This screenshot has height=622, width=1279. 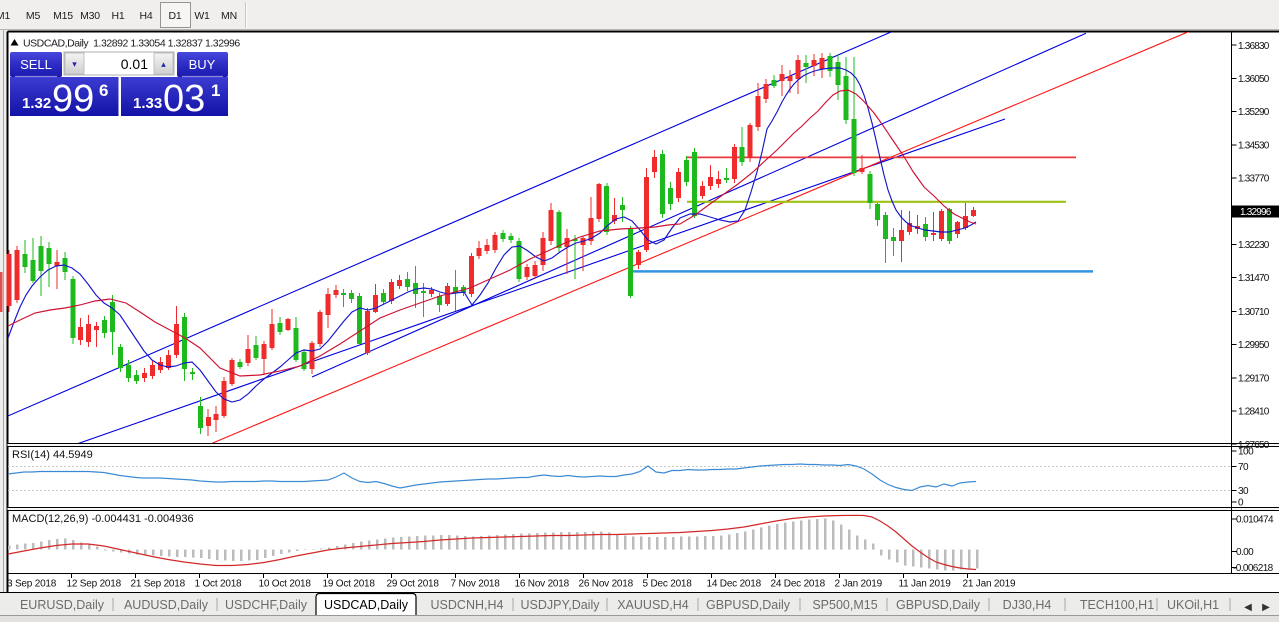 I want to click on svg-text: 1.32996, so click(x=1256, y=212).